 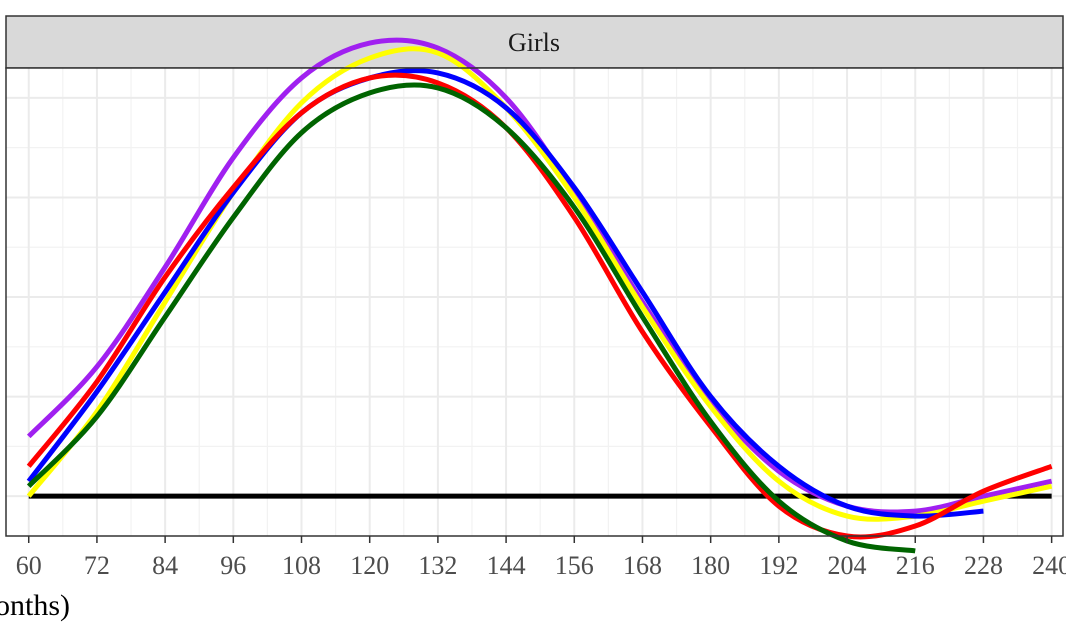 What do you see at coordinates (642, 565) in the screenshot?
I see `x-tick-label: 168` at bounding box center [642, 565].